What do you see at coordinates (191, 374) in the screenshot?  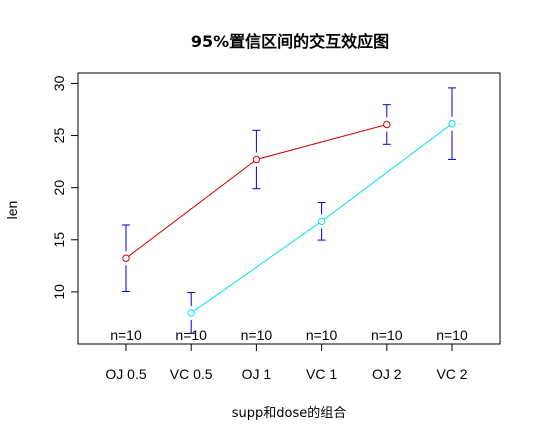 I see `x-tick-label: VC 0.5` at bounding box center [191, 374].